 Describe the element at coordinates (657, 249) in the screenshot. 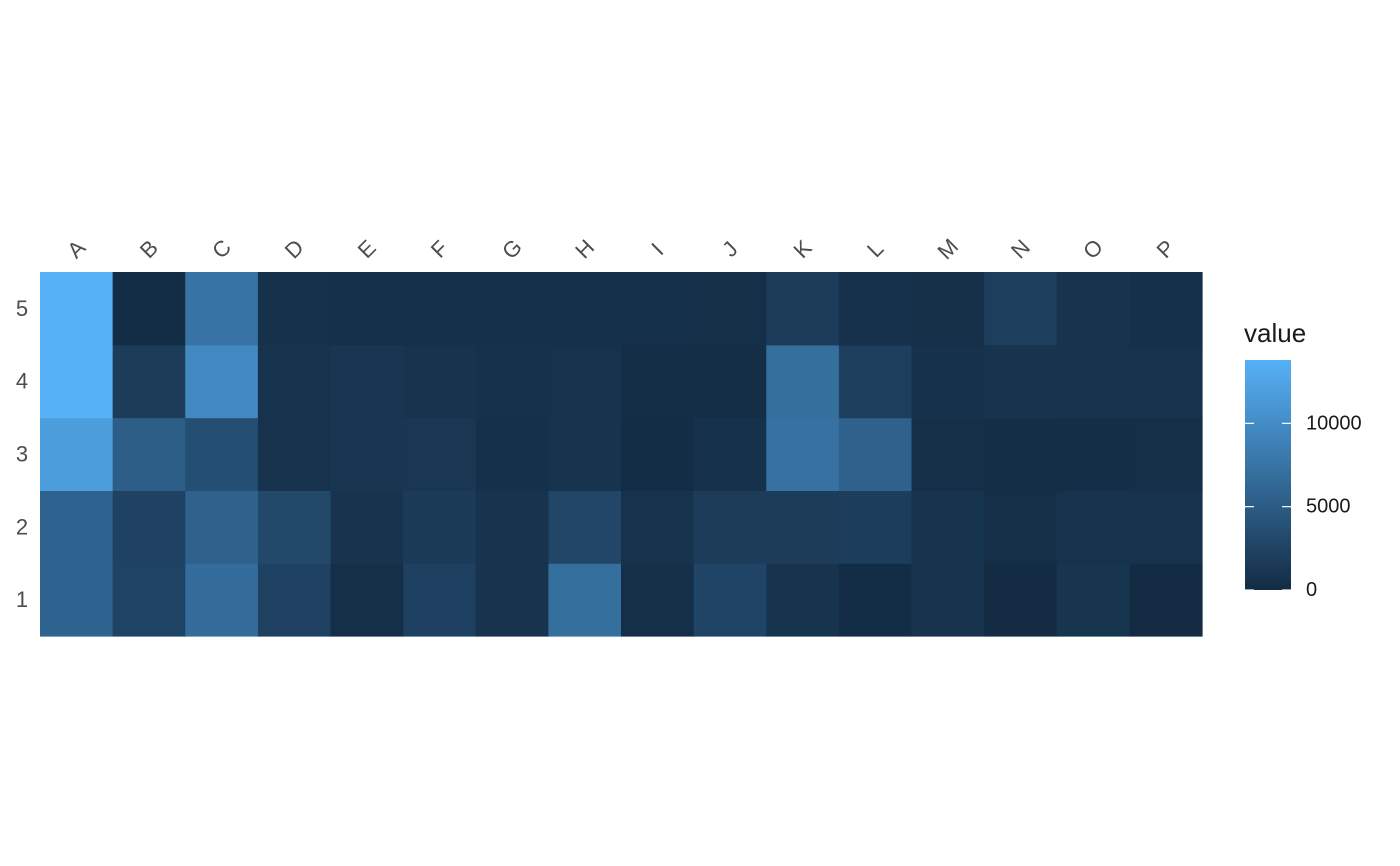

I see `x-tick-label-I: I` at that location.